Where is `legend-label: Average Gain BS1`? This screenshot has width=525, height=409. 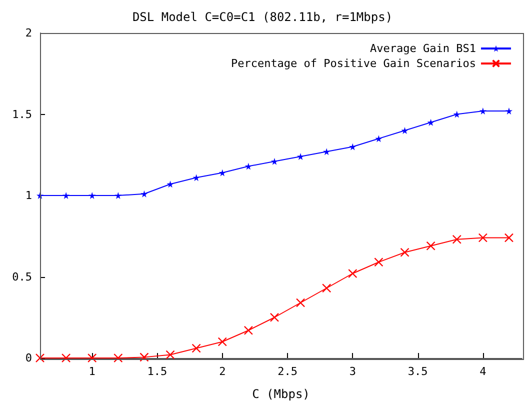
legend-label: Average Gain BS1 is located at coordinates (423, 48).